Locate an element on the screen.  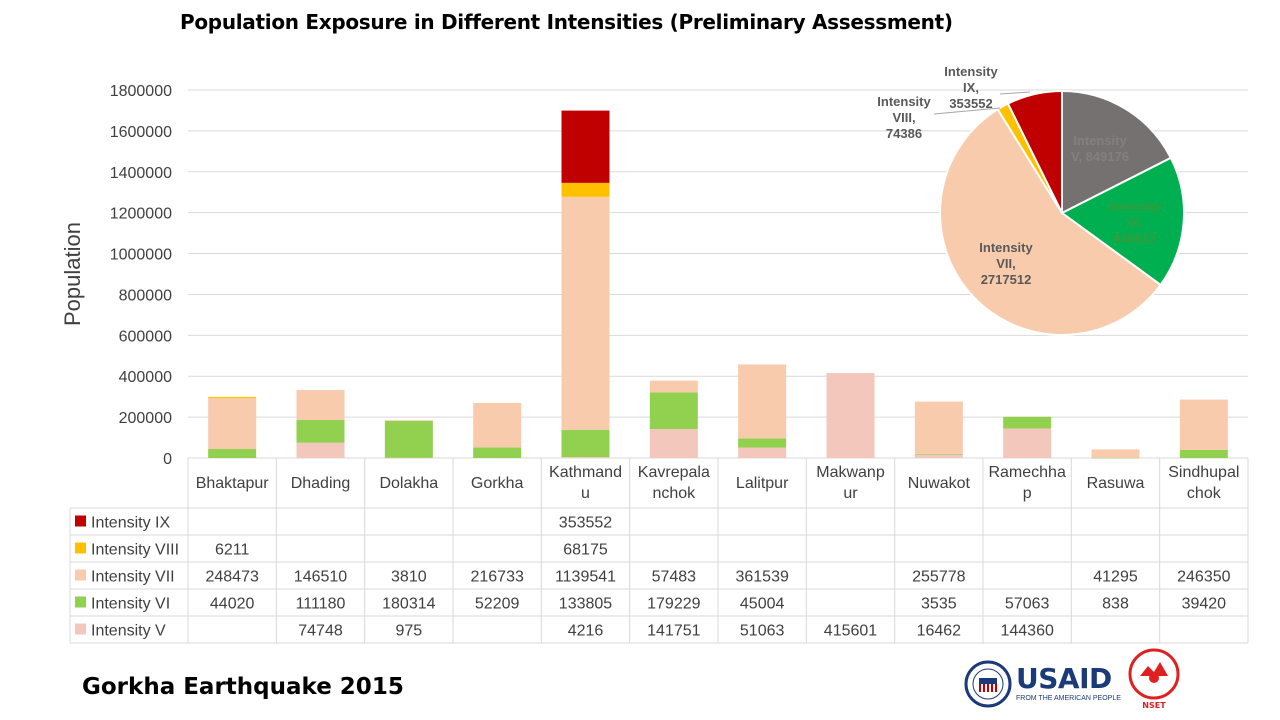
table-cell: 39420 is located at coordinates (1204, 604).